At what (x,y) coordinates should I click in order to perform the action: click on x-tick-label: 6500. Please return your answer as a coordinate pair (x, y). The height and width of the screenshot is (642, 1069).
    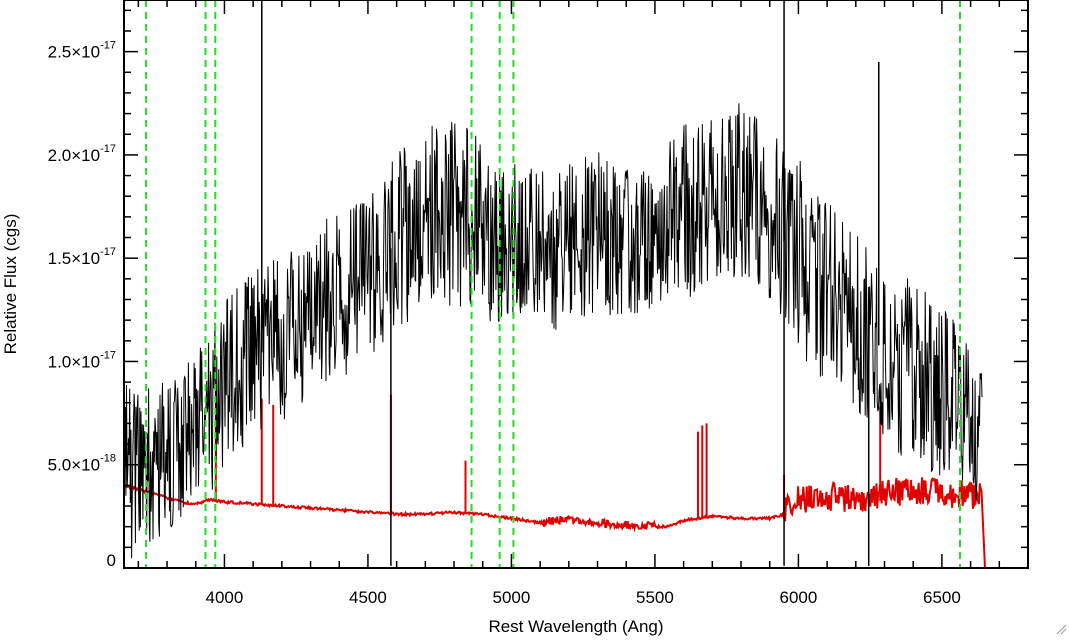
    Looking at the image, I should click on (942, 597).